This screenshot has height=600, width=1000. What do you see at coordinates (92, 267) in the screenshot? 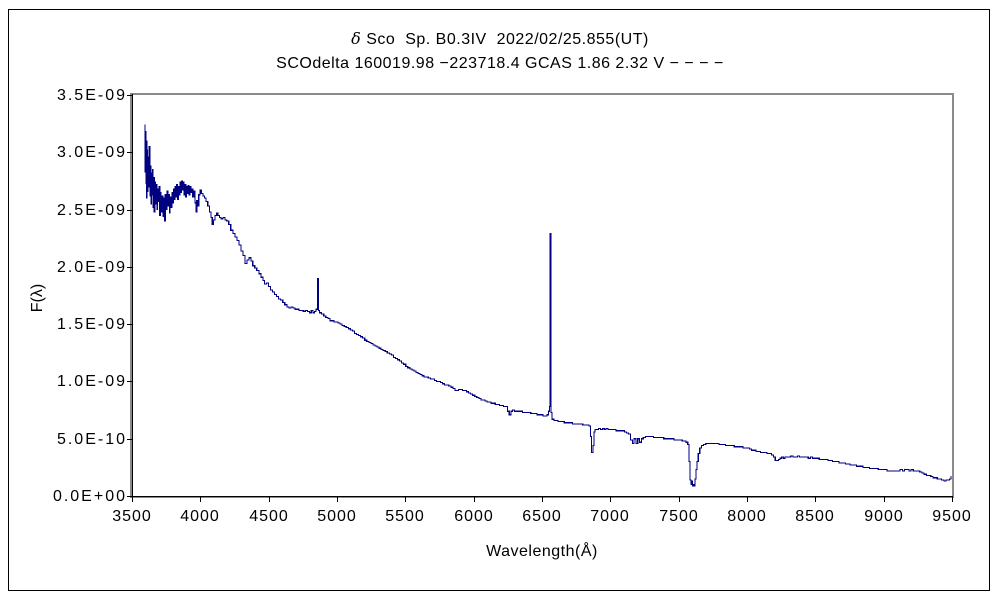
I see `y-tick-label: 2.0E-09` at bounding box center [92, 267].